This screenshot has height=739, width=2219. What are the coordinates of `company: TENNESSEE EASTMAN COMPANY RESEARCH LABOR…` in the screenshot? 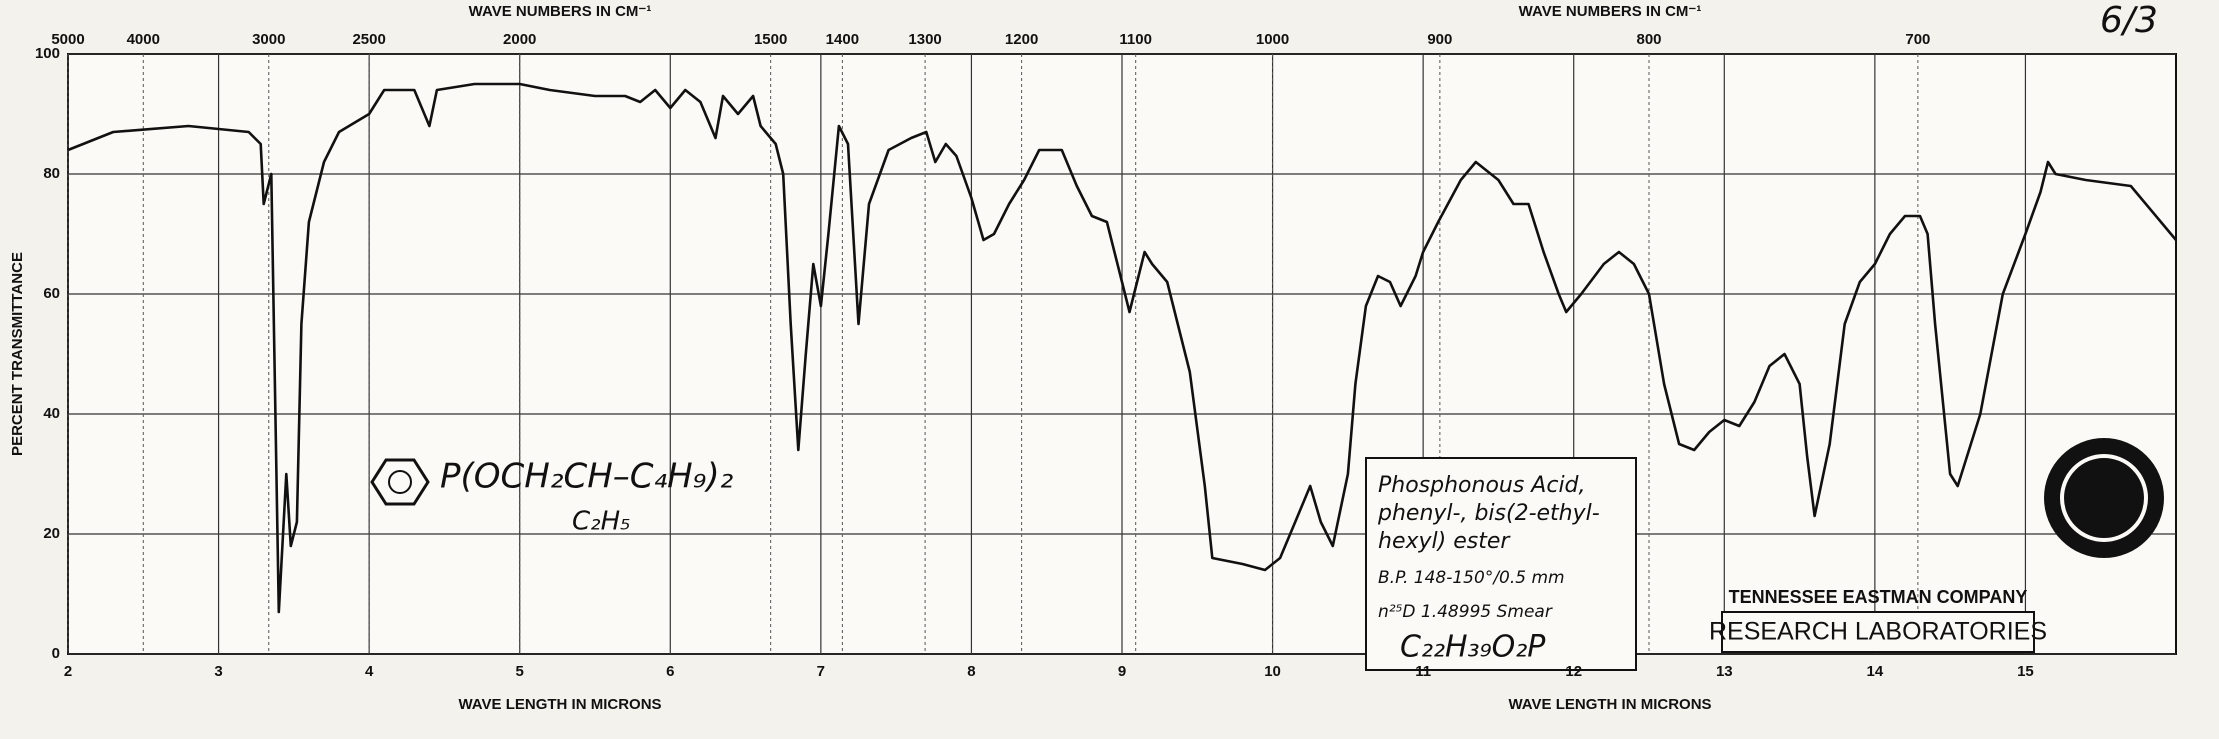 It's located at (1936, 545).